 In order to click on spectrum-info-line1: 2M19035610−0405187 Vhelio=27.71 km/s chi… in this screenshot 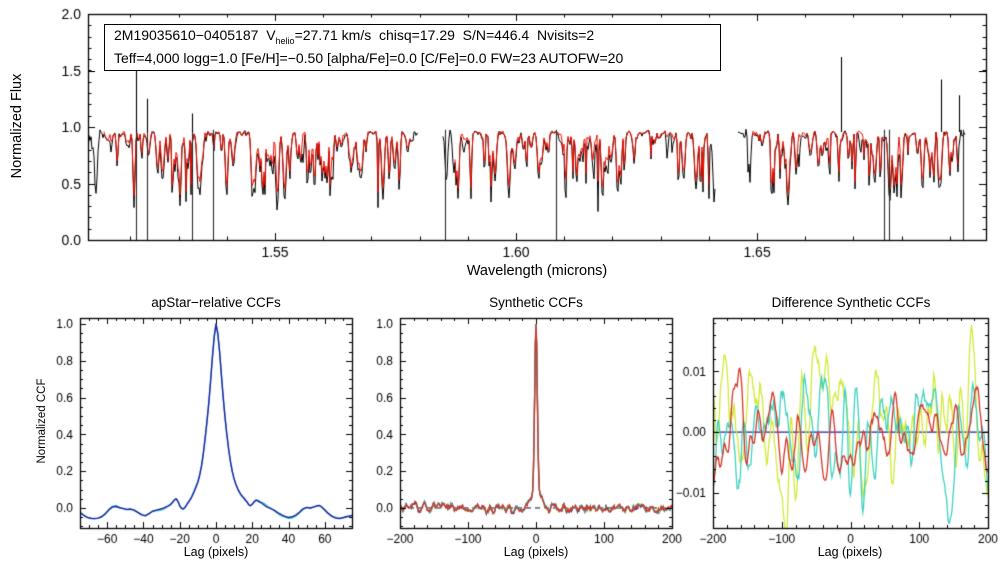, I will do `click(417, 38)`.